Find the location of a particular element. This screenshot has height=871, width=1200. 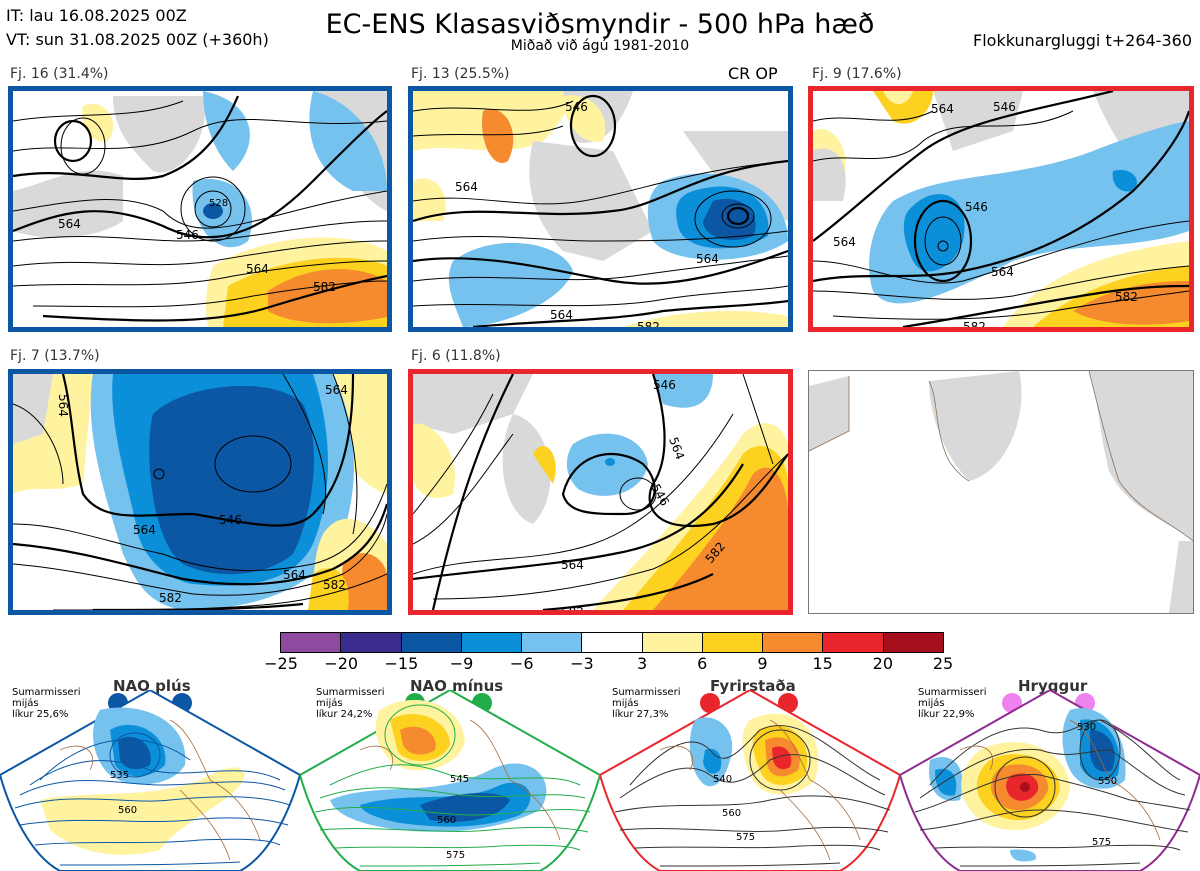

empty-base-map-svg is located at coordinates (1001, 492).